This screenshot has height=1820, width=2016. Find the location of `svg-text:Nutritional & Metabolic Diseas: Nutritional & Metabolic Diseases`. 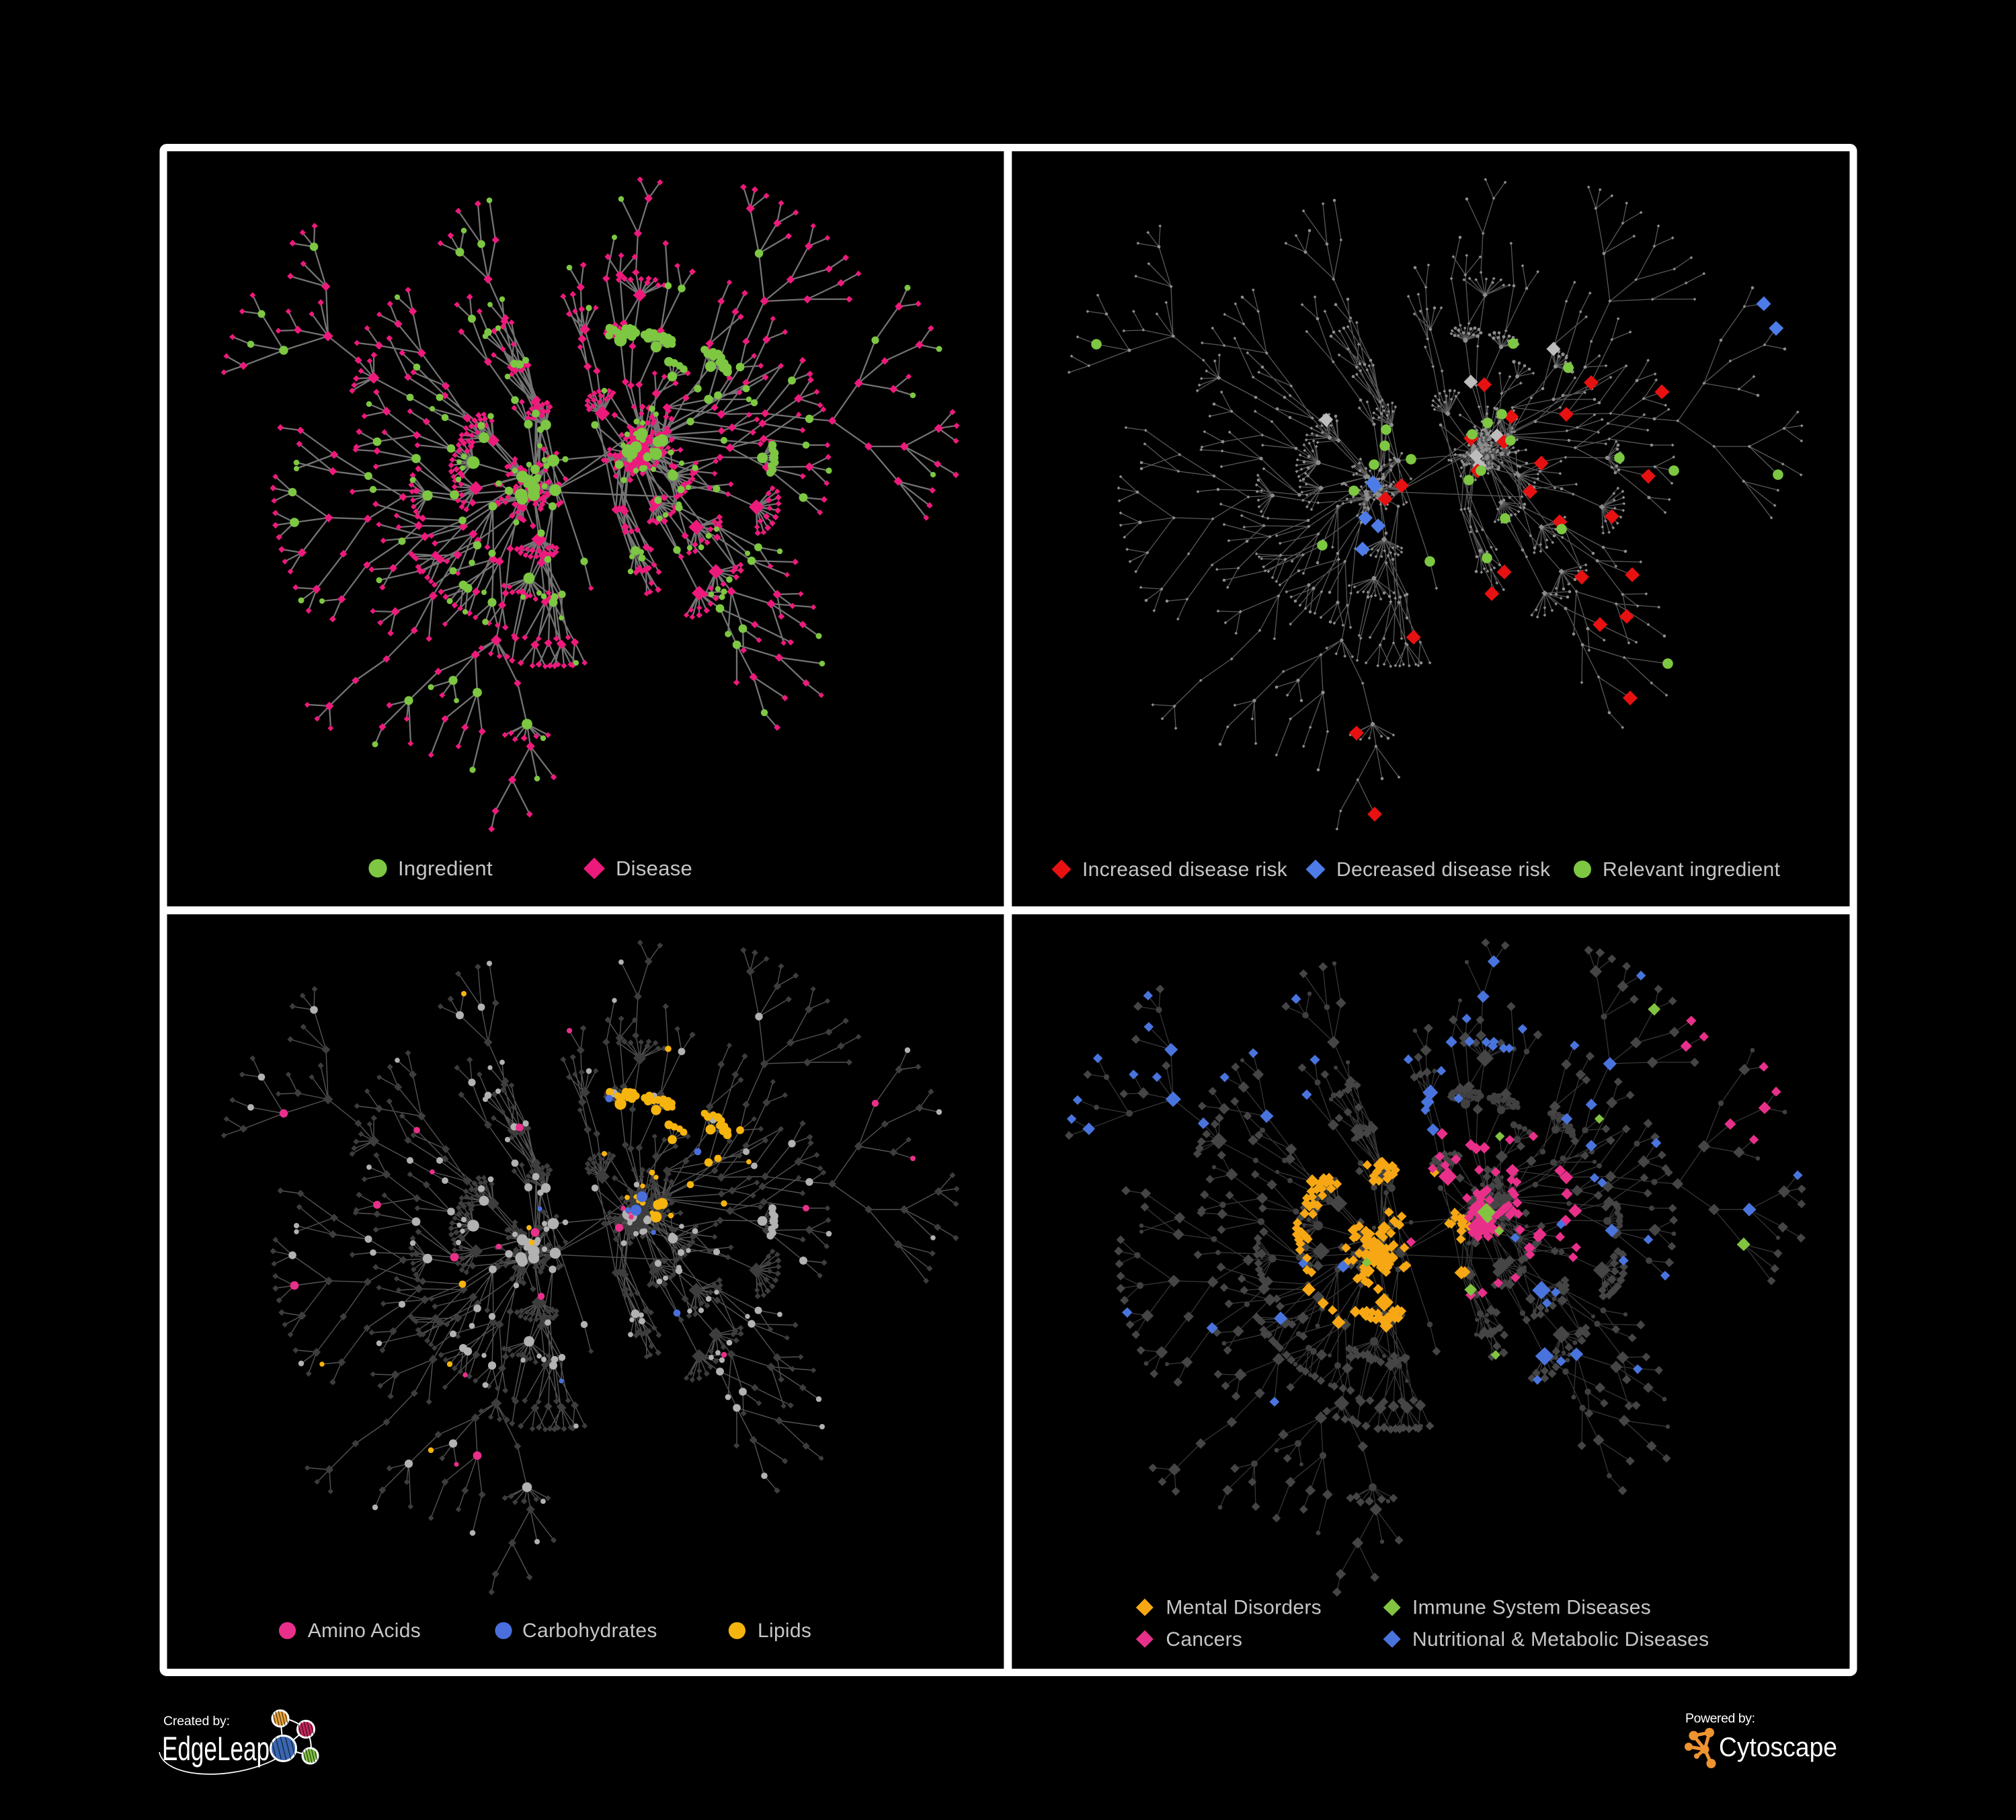

svg-text:Nutritional & Metabolic Diseas: Nutritional & Metabolic Diseases is located at coordinates (1560, 1639).